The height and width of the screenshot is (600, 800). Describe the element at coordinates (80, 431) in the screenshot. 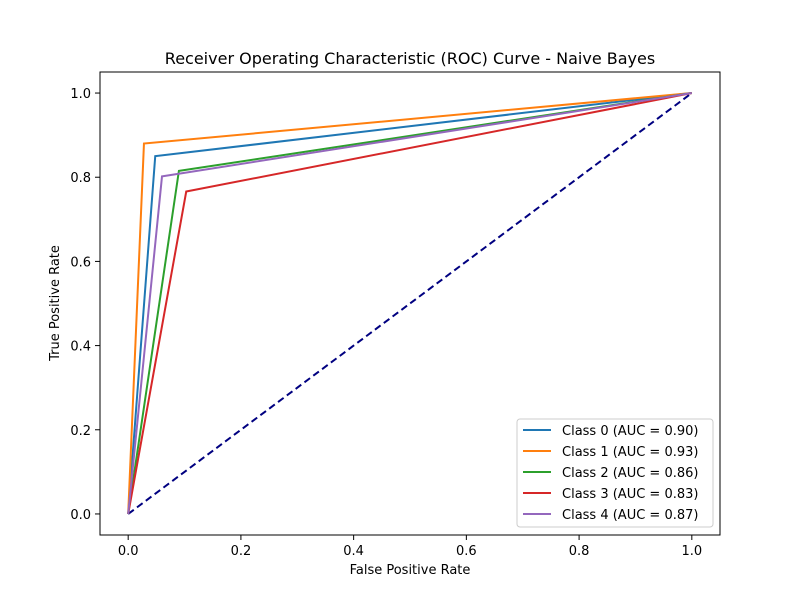

I see `y-tick-label: 0.2` at that location.